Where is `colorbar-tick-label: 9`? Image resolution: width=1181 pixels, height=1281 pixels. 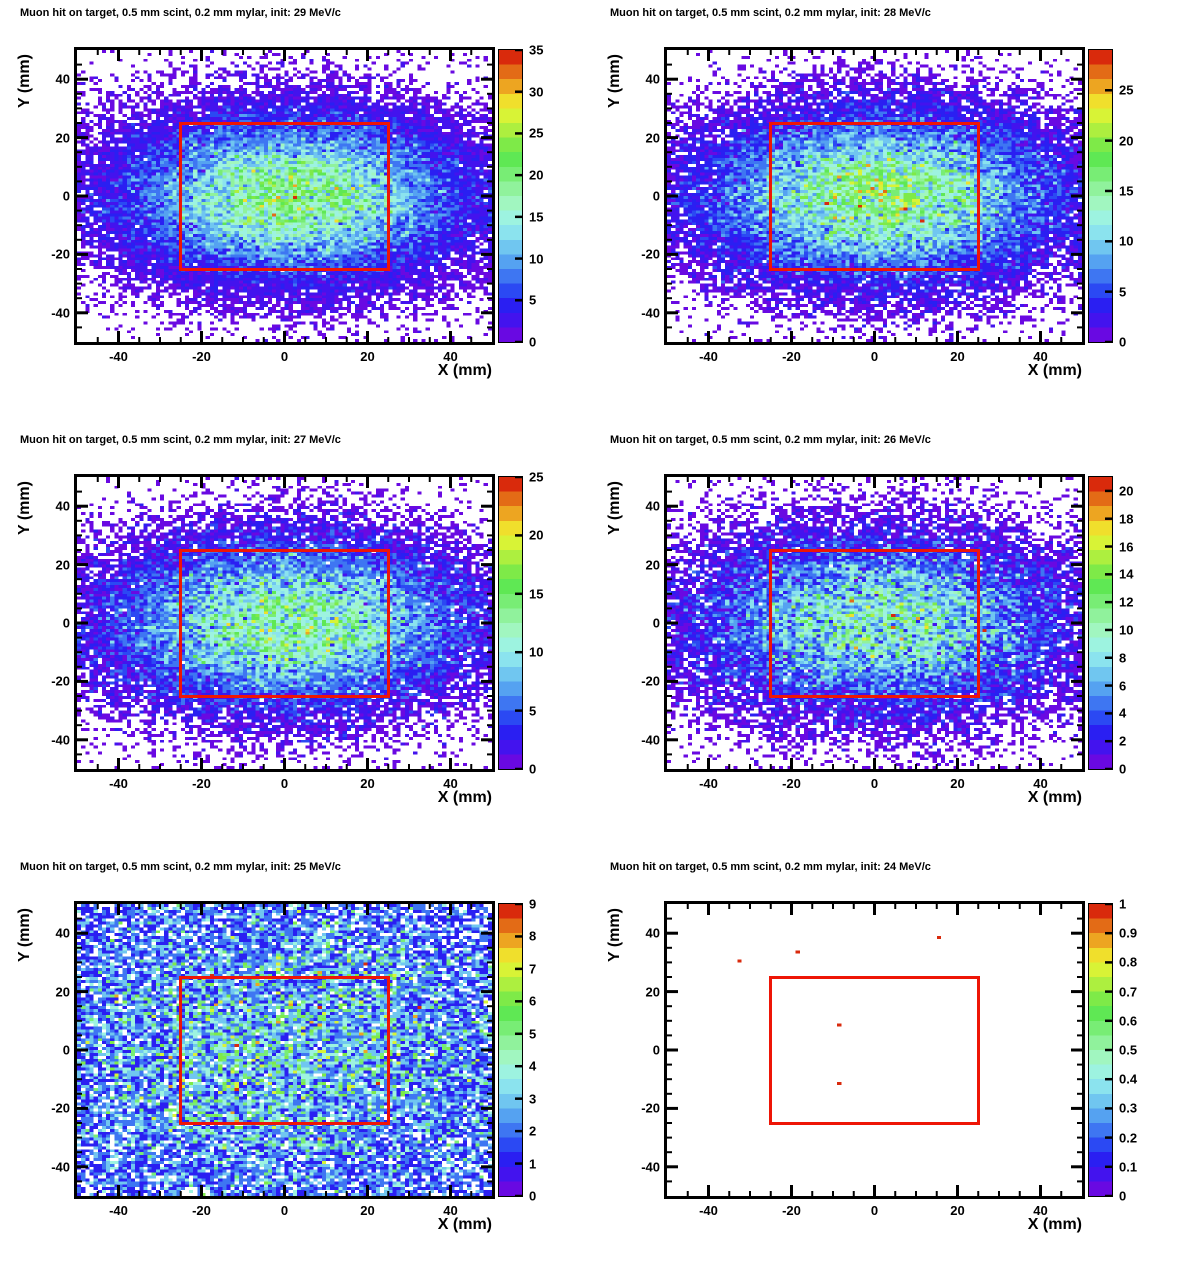
colorbar-tick-label: 9 is located at coordinates (533, 904).